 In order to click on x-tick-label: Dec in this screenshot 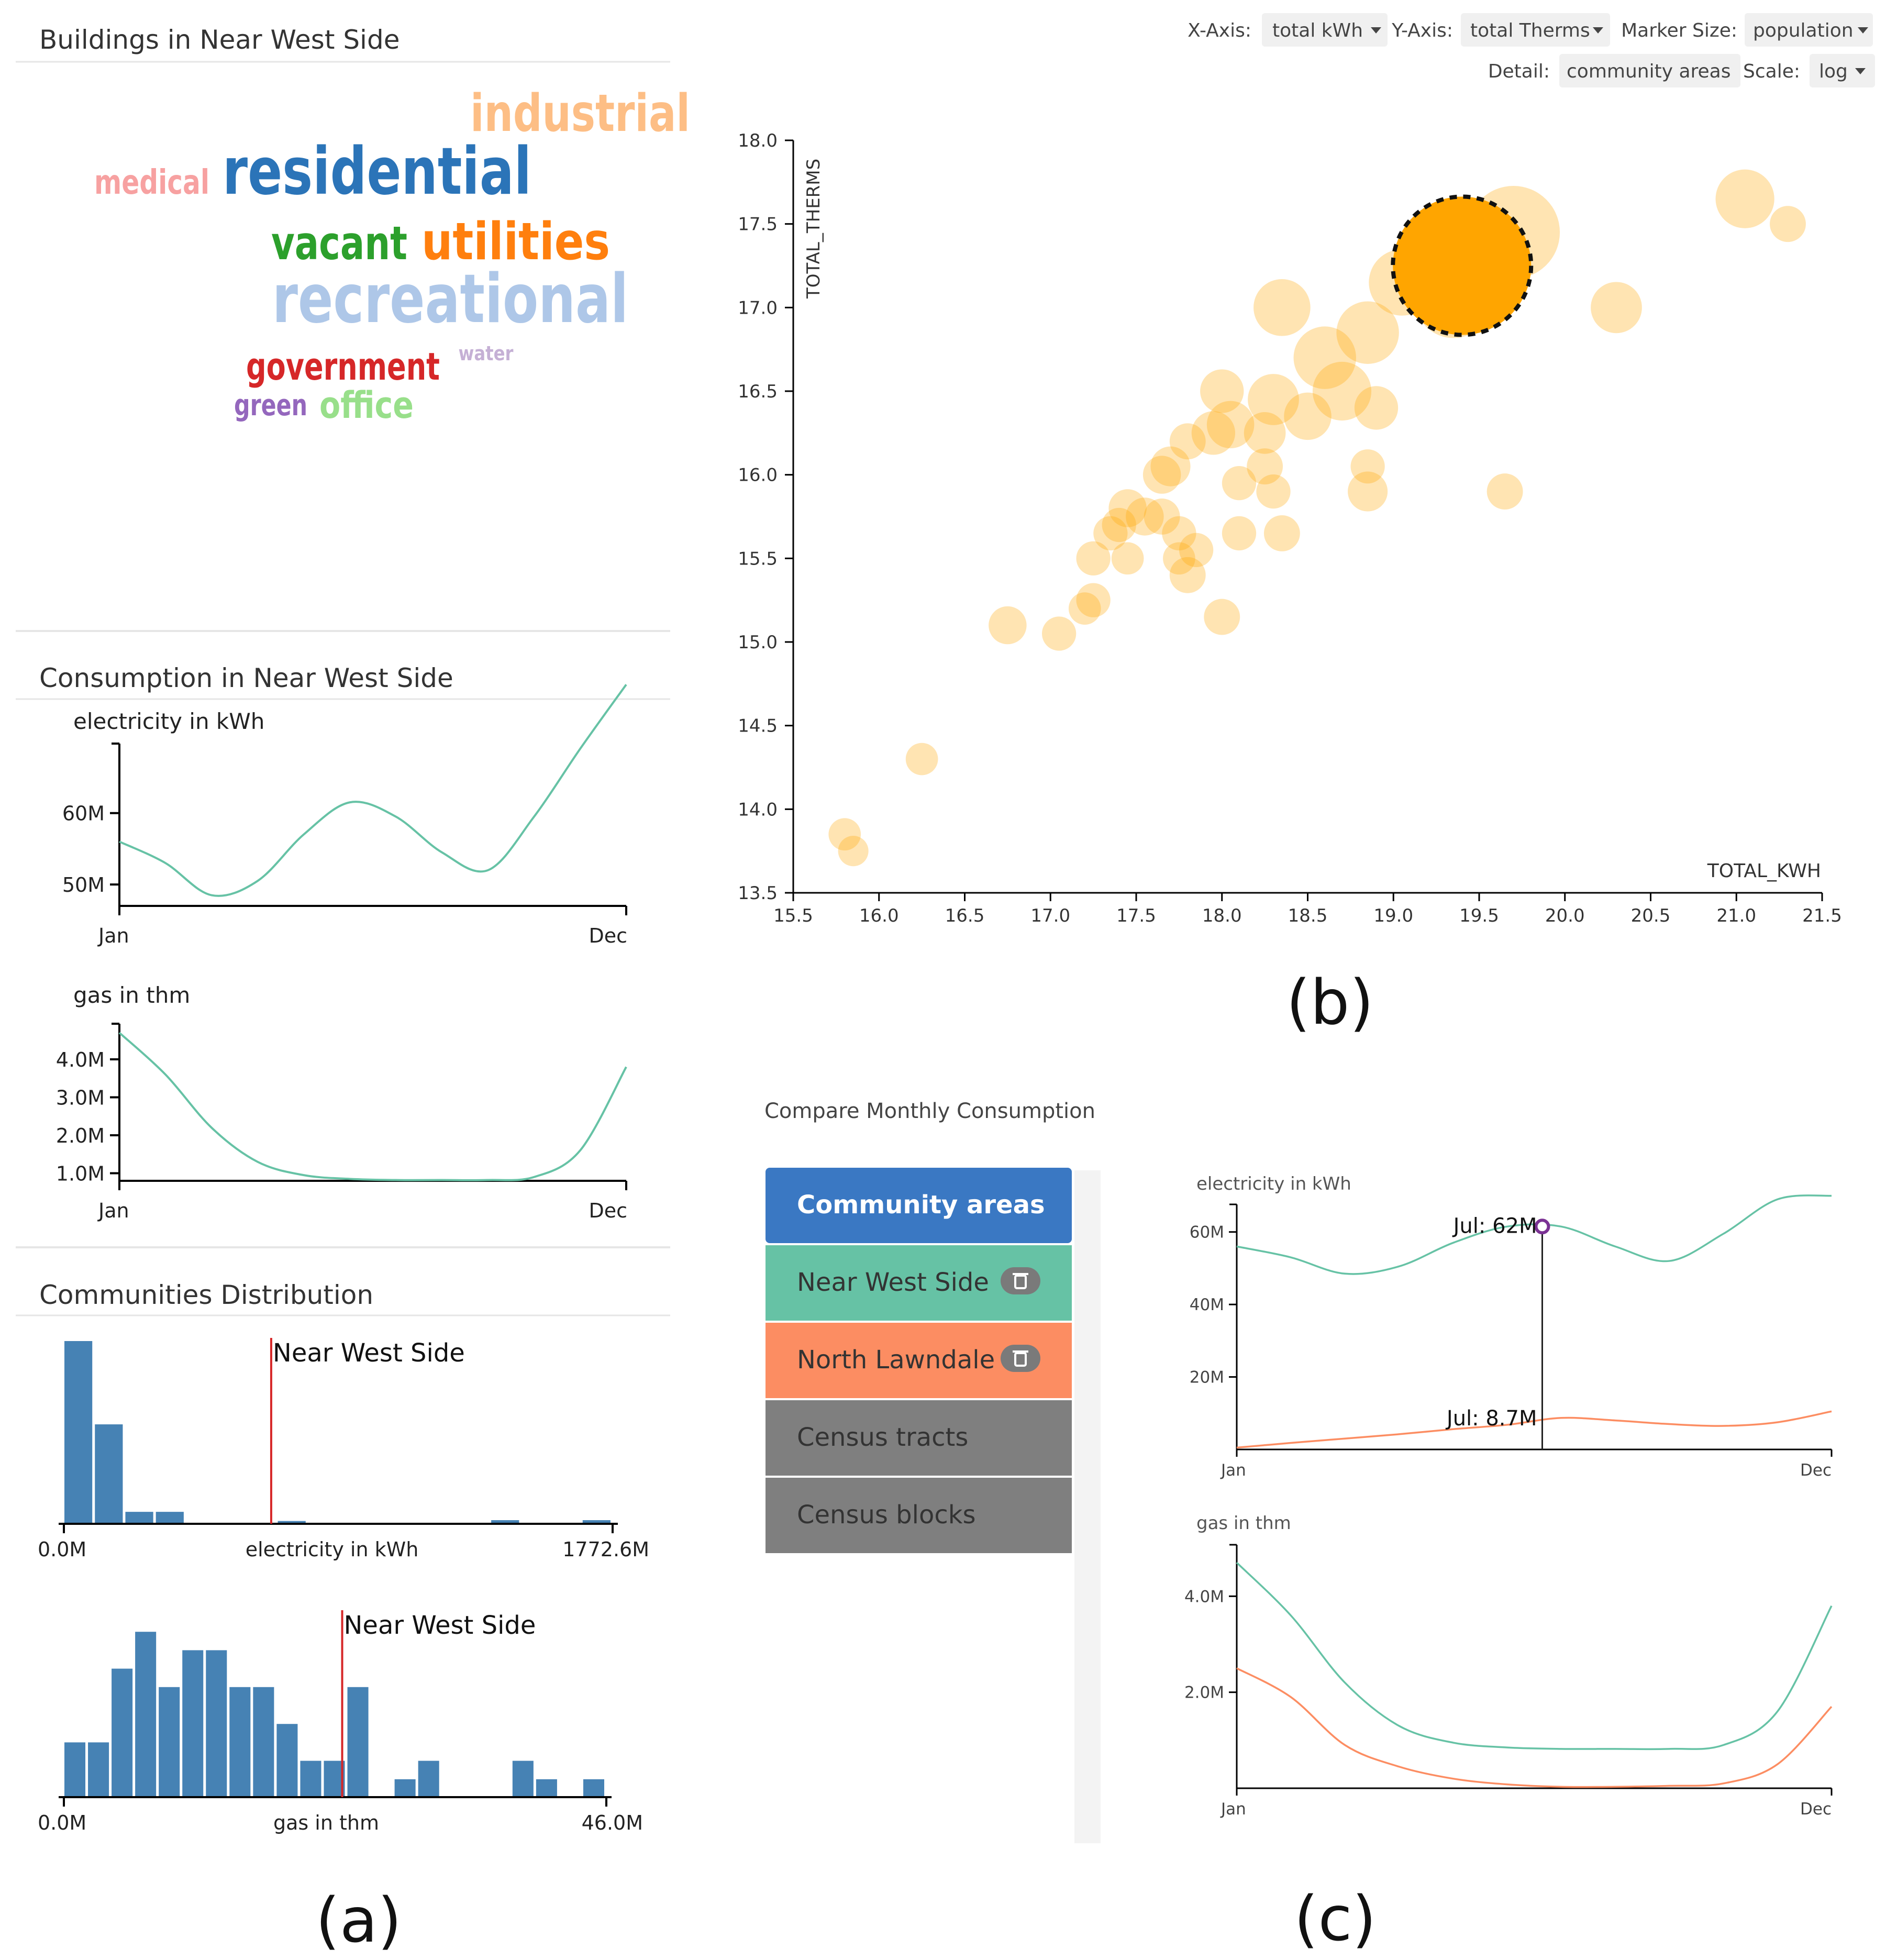, I will do `click(608, 935)`.